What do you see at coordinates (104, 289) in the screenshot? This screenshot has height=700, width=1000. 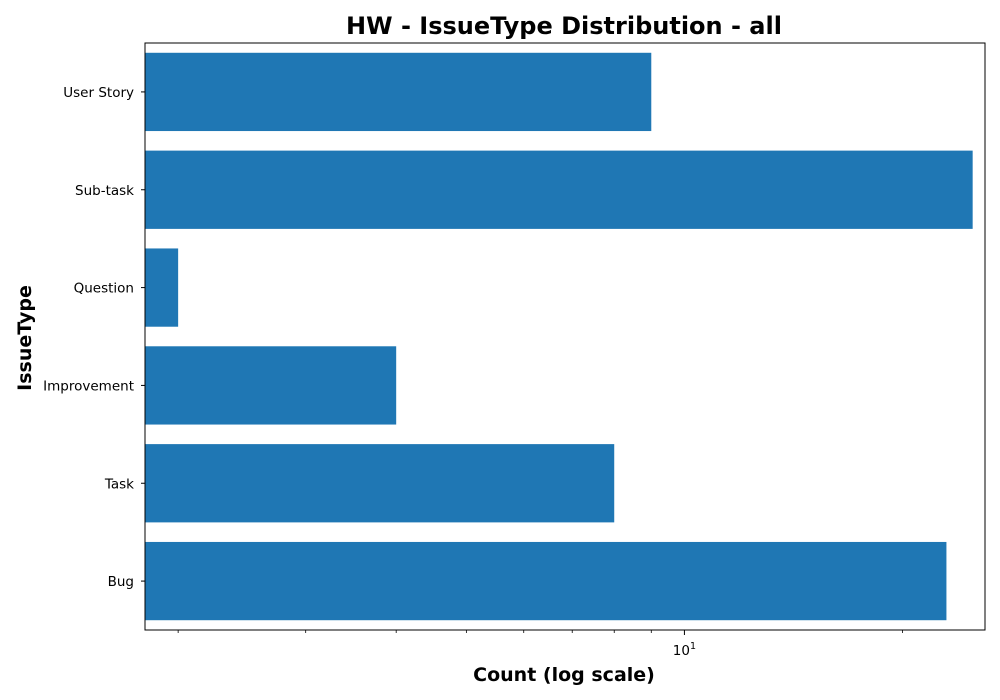 I see `y-tick-label: Question` at bounding box center [104, 289].